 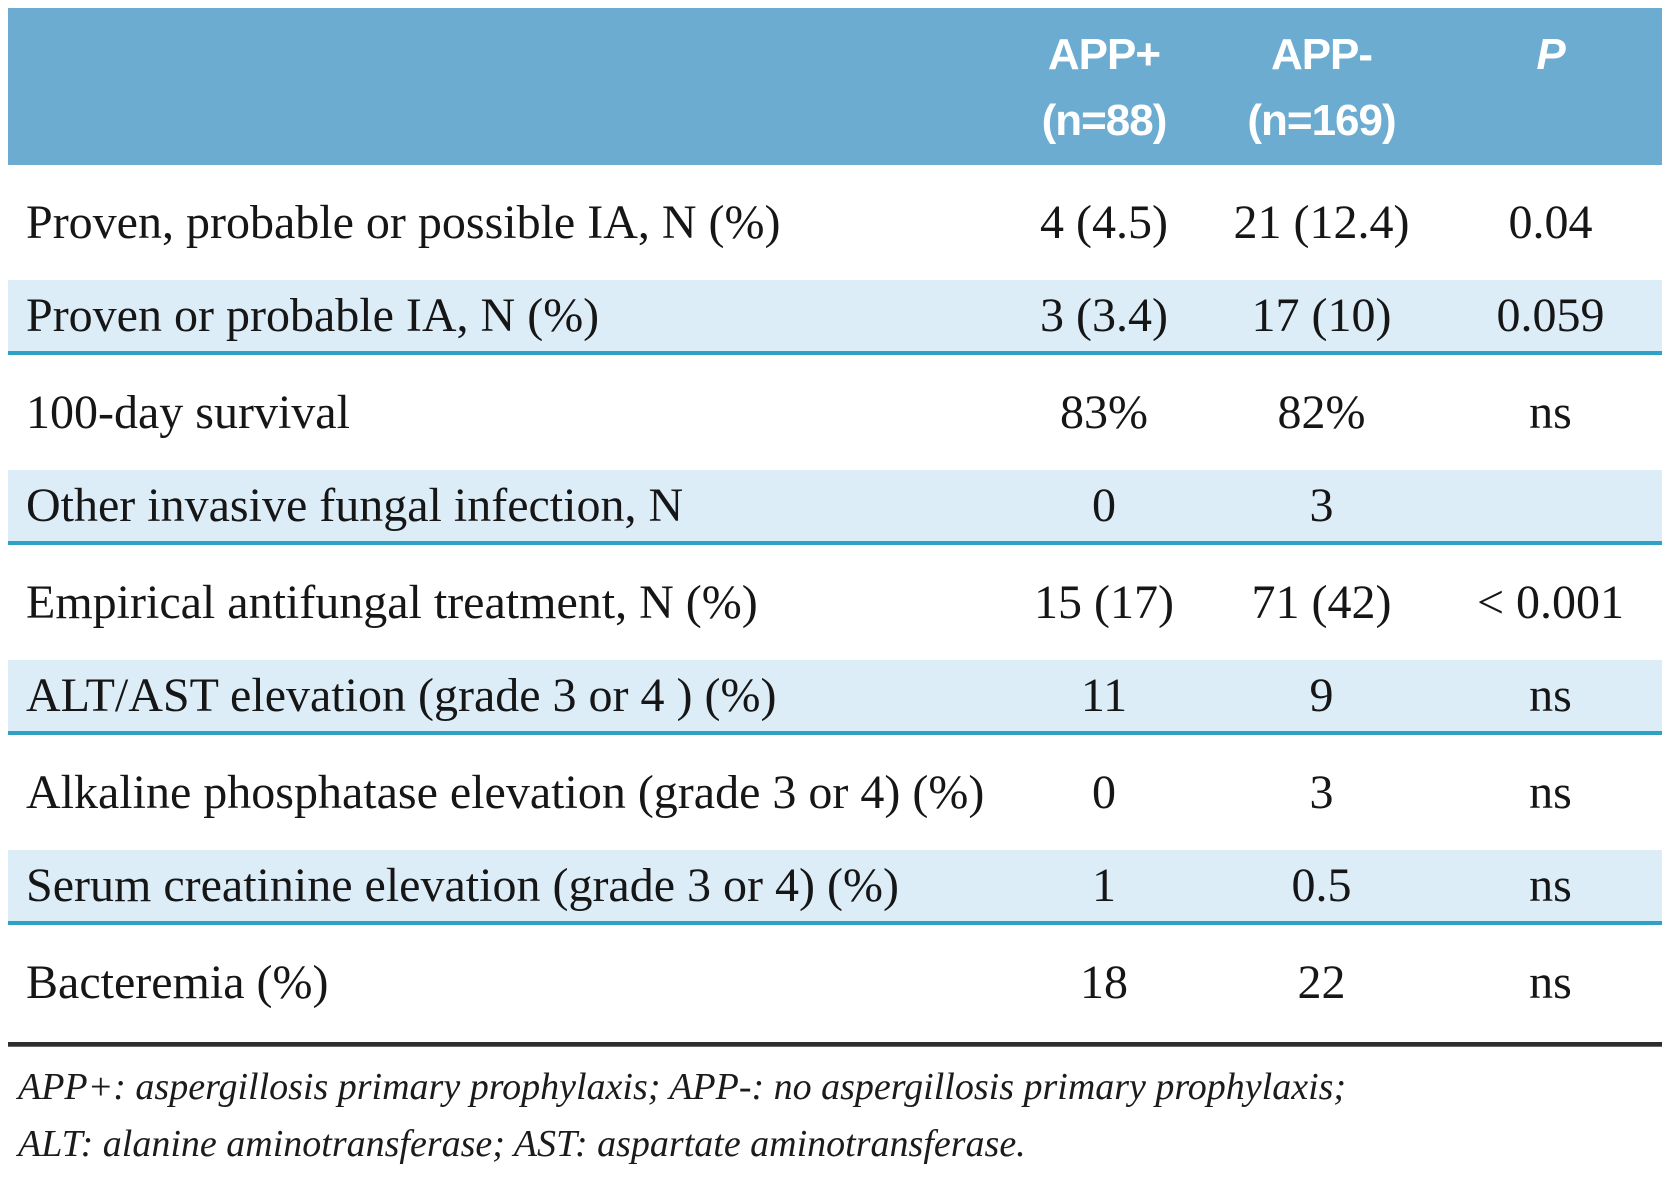 What do you see at coordinates (1104, 315) in the screenshot?
I see `cell-app-plus: 3 (3.4)` at bounding box center [1104, 315].